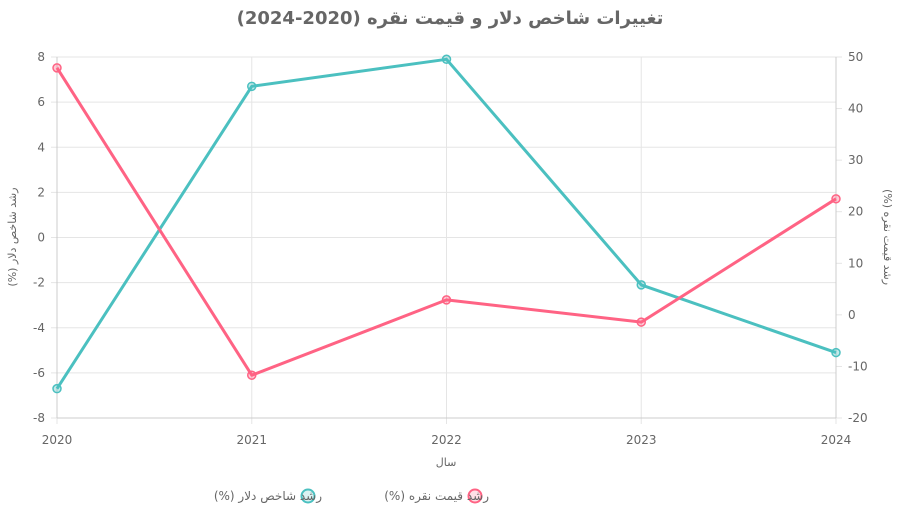 This screenshot has height=519, width=900. Describe the element at coordinates (351, 496) in the screenshot. I see `legend: رشد شاخص دلار (%) رشد قیمت نقره (%)` at that location.